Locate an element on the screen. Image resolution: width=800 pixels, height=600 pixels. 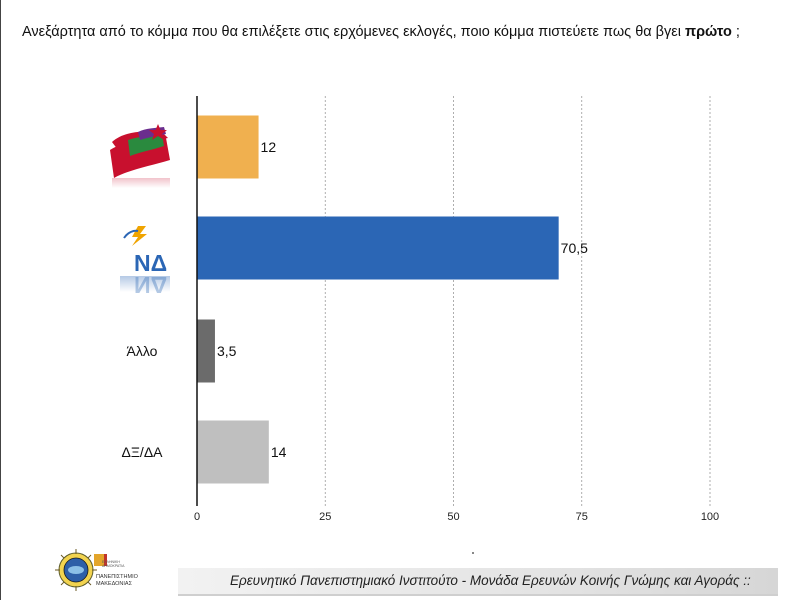
x-tick-labels: 0 25 50 75 100 is located at coordinates (456, 517).